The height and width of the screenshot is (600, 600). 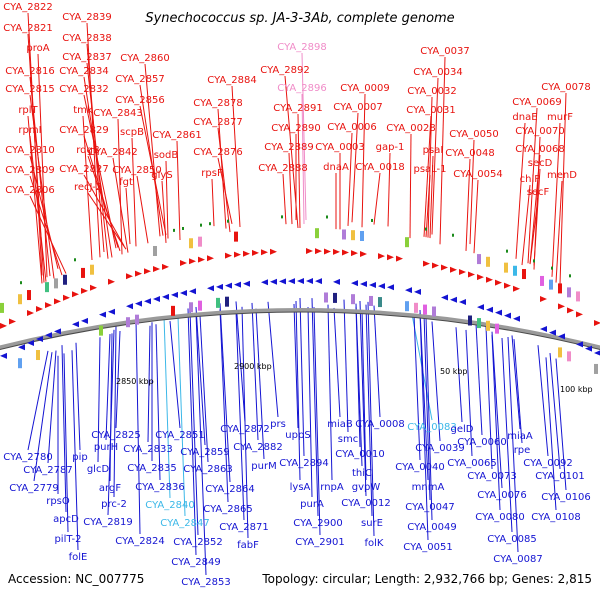 What do you see at coordinates (229, 489) in the screenshot?
I see `gene-label: CYA_2864` at bounding box center [229, 489].